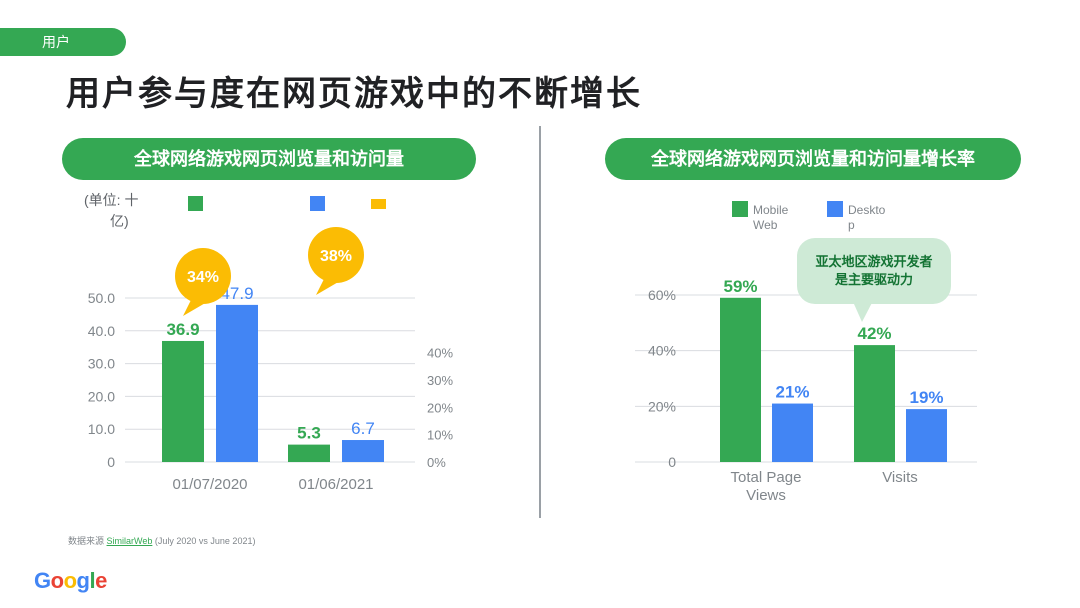 Image resolution: width=1080 pixels, height=608 pixels. What do you see at coordinates (766, 495) in the screenshot?
I see `x-tick-label: Views` at bounding box center [766, 495].